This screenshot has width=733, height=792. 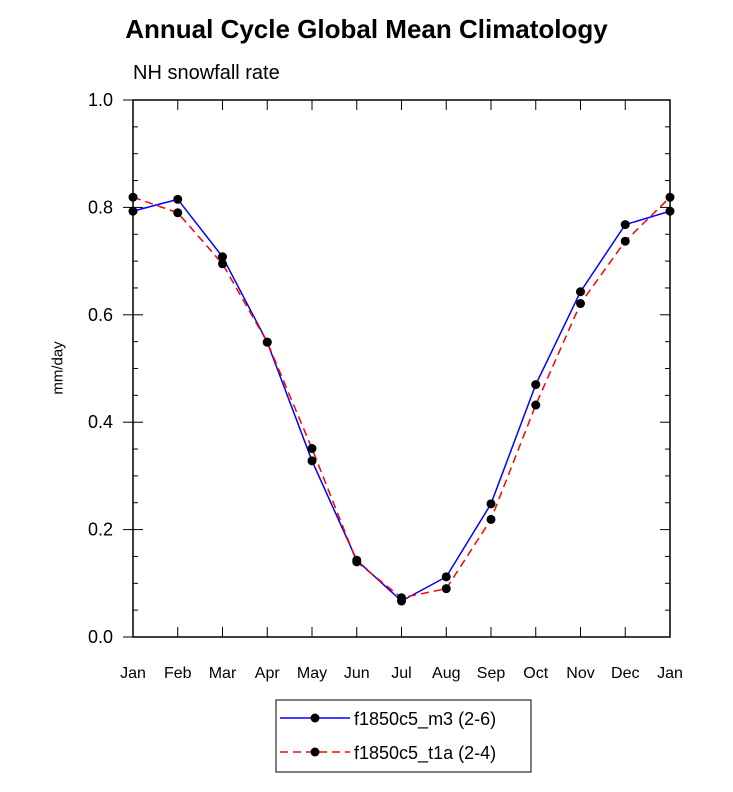 I want to click on legend-box, so click(x=403, y=736).